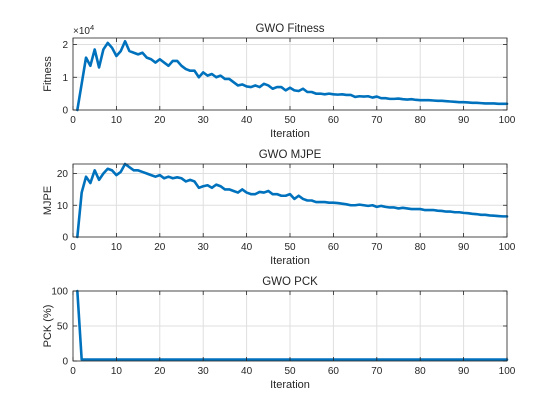 The width and height of the screenshot is (560, 420). Describe the element at coordinates (290, 155) in the screenshot. I see `chart-title: GWO MJPE` at that location.